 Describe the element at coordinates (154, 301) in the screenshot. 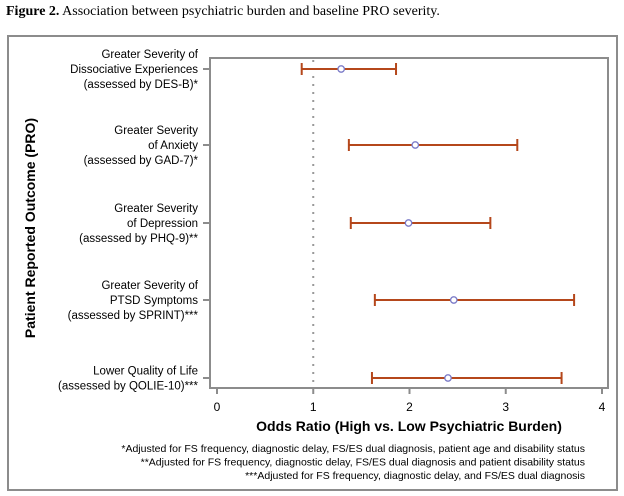

I see `y-tick-label: PTSD Symptoms` at that location.